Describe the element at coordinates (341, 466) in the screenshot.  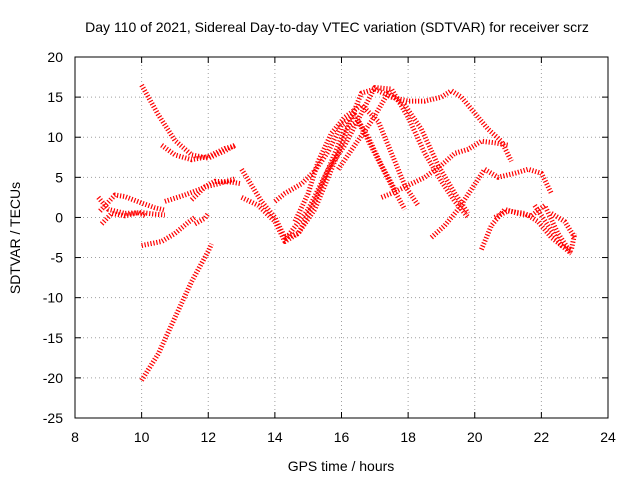
I see `x-axis-label: GPS time / hours` at that location.